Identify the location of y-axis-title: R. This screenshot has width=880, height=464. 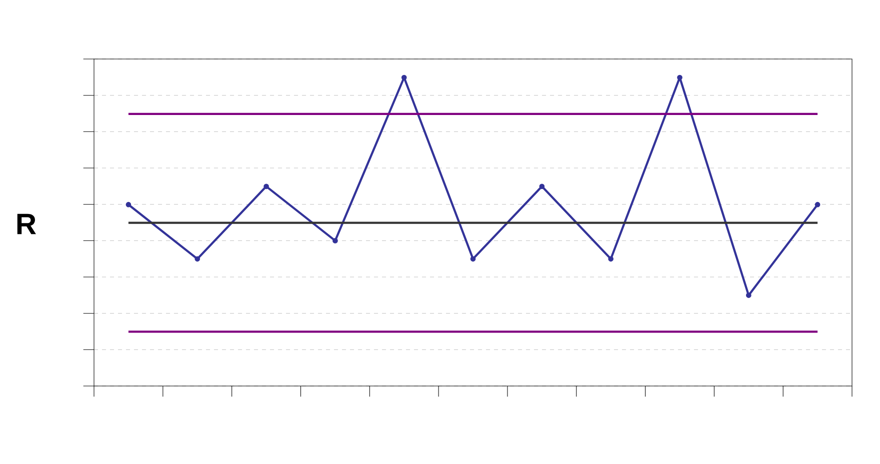
(26, 224).